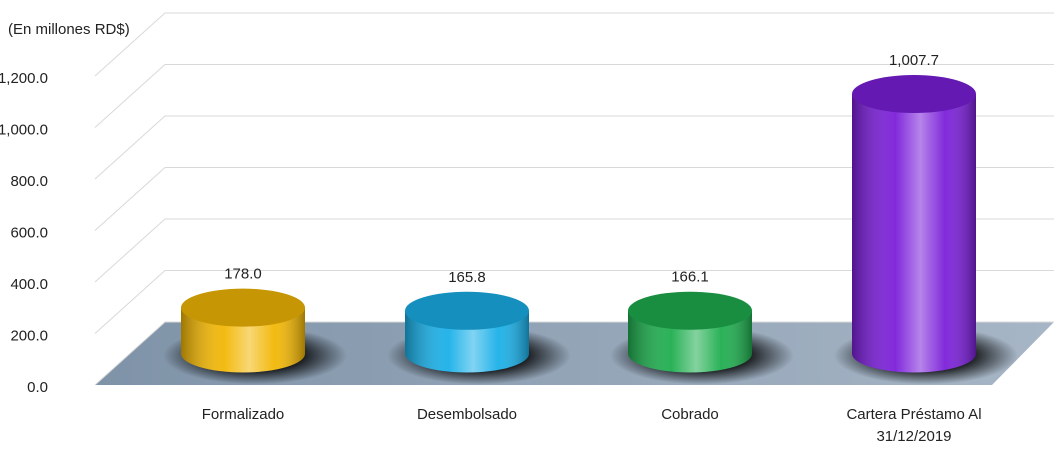  What do you see at coordinates (690, 277) in the screenshot?
I see `data-label: 166.1` at bounding box center [690, 277].